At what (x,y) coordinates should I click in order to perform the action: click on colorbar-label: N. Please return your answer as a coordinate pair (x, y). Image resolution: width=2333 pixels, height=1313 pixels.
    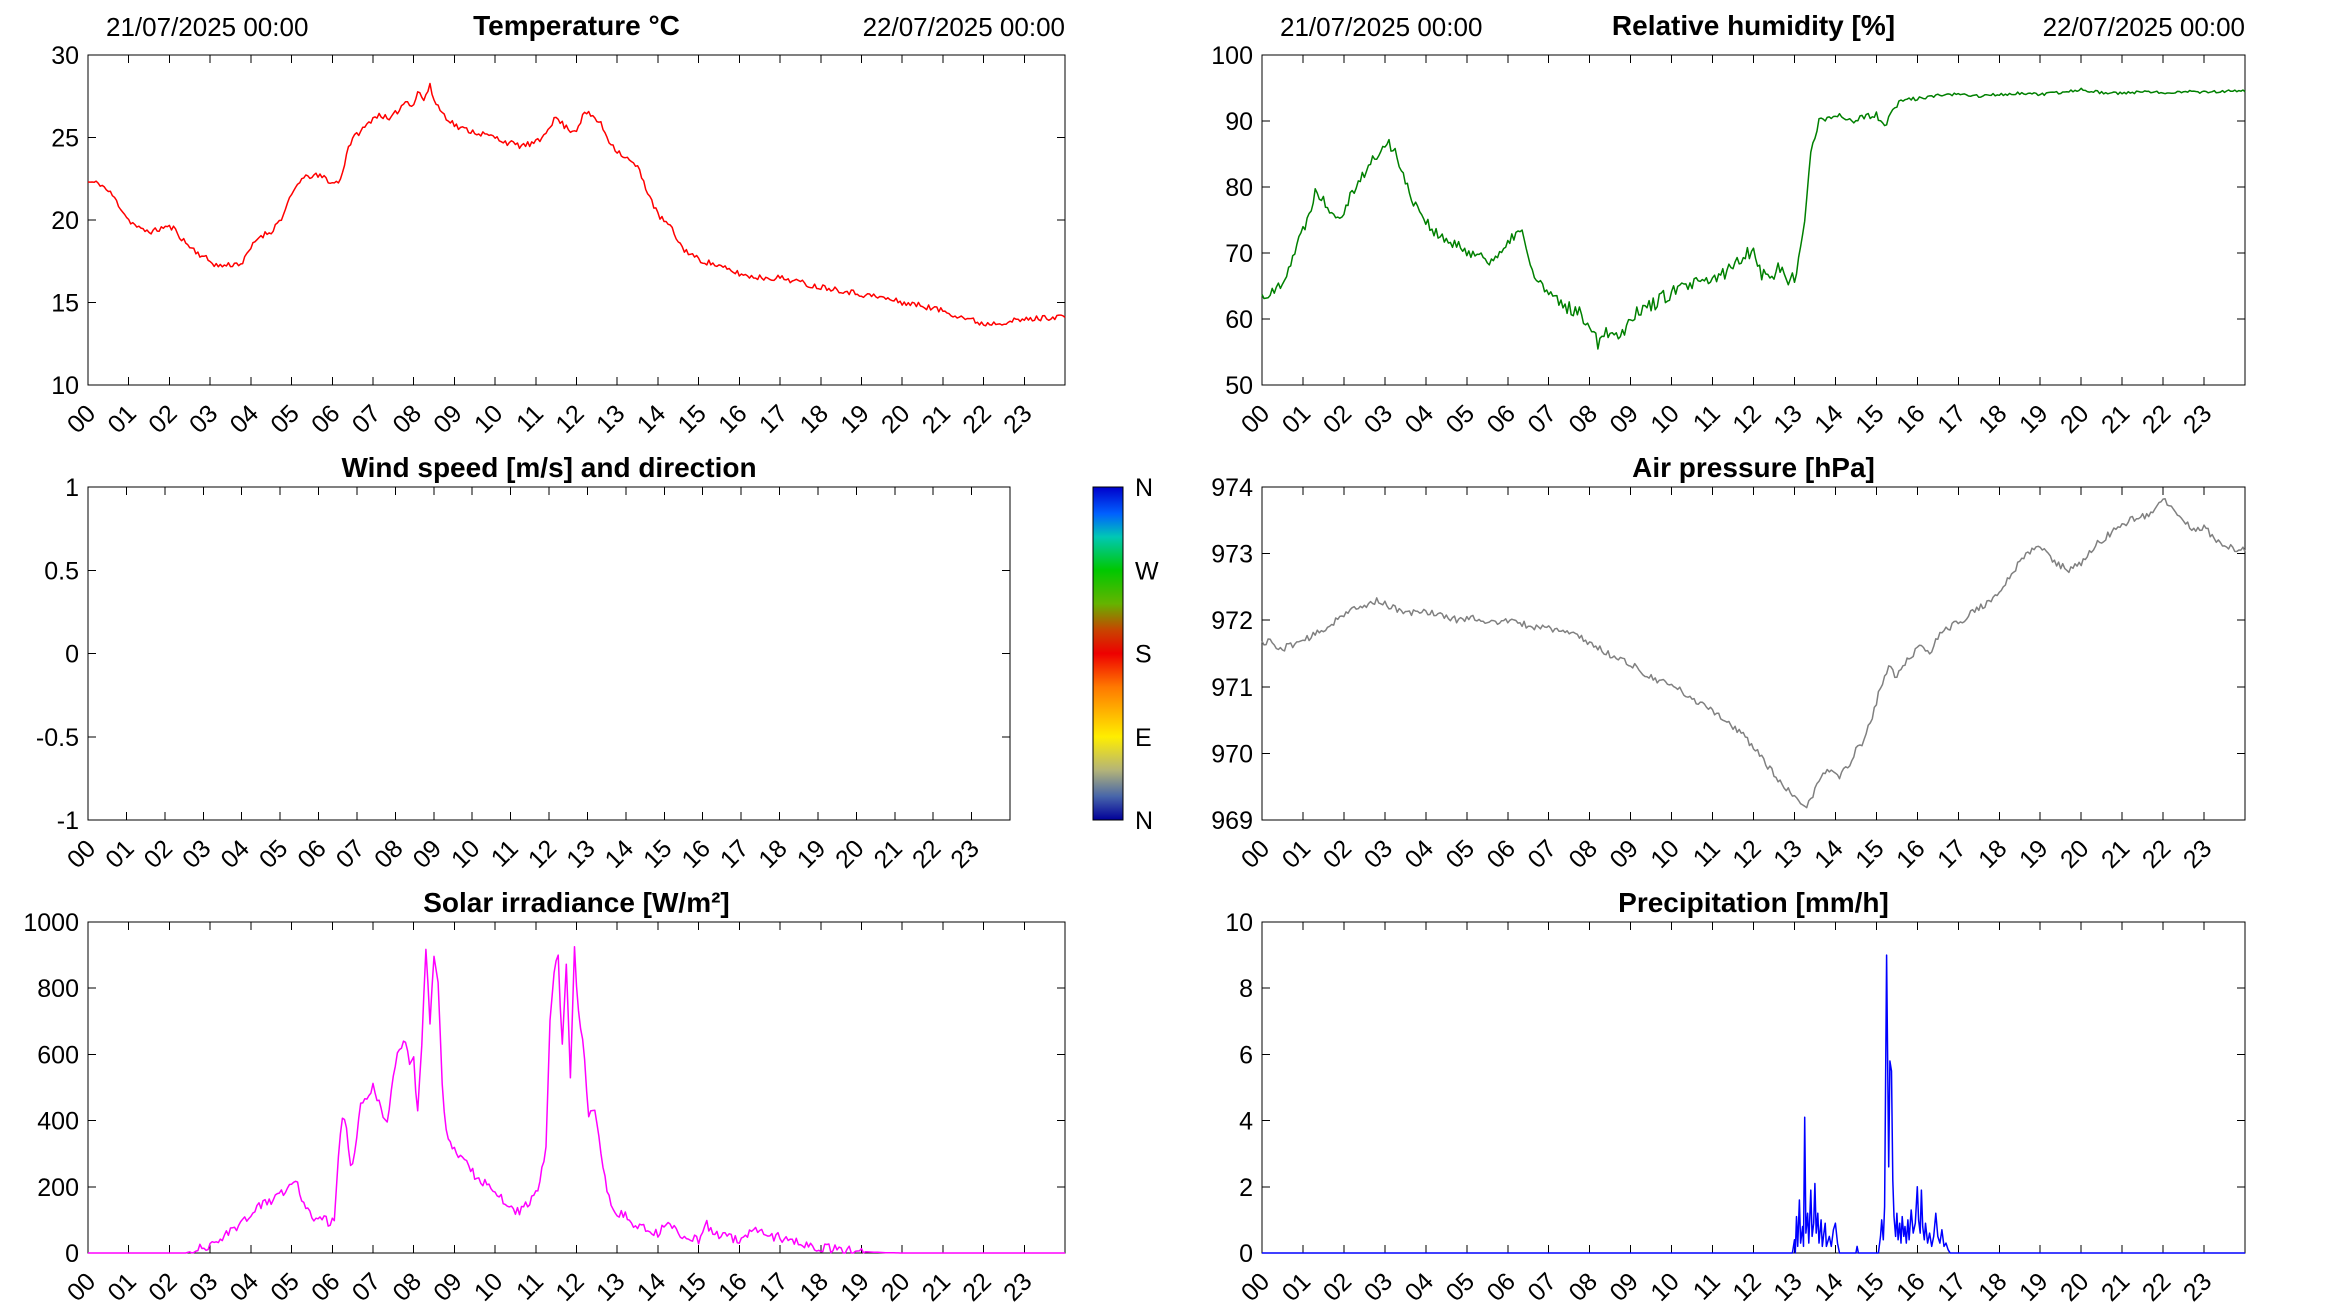
    Looking at the image, I should click on (1144, 488).